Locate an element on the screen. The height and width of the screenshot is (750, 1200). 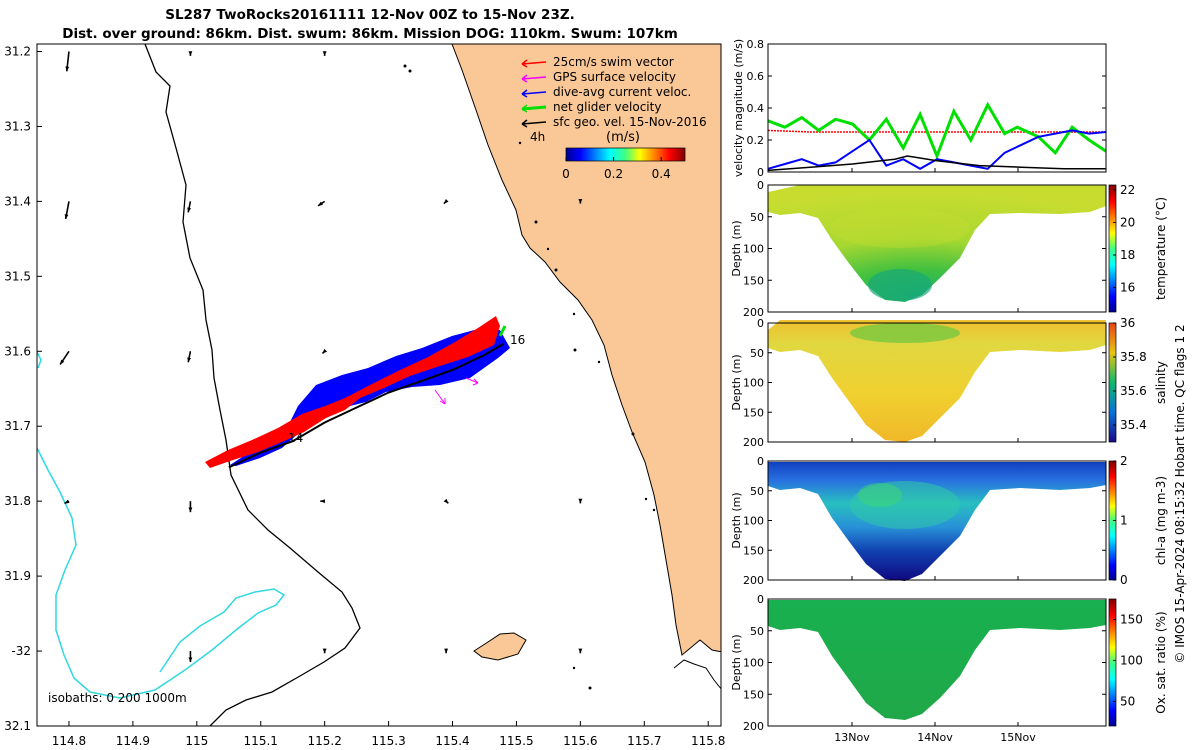
map-x-tick-label: 115.4 is located at coordinates (452, 741).